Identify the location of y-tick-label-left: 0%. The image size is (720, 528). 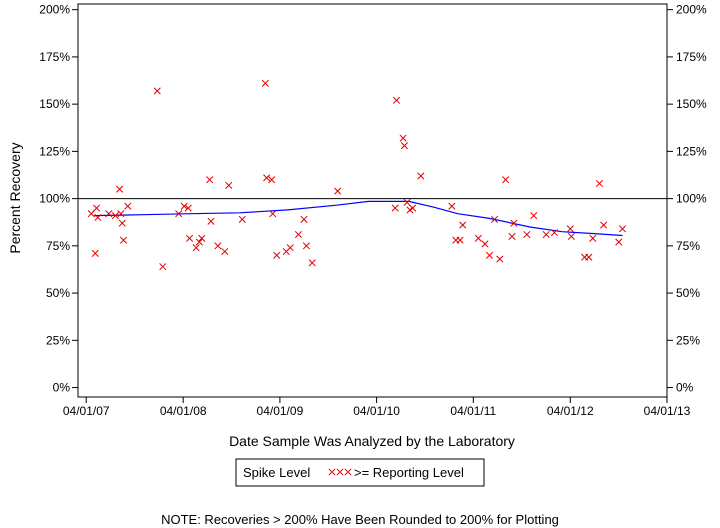
(62, 388).